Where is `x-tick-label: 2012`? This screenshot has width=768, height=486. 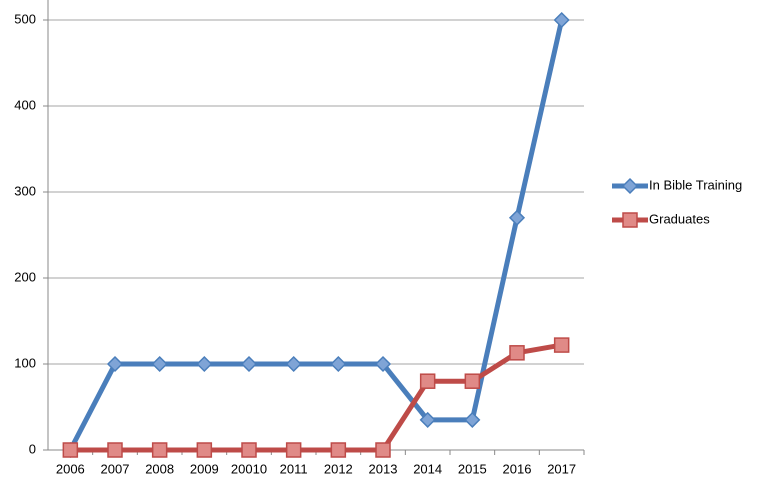 x-tick-label: 2012 is located at coordinates (338, 468).